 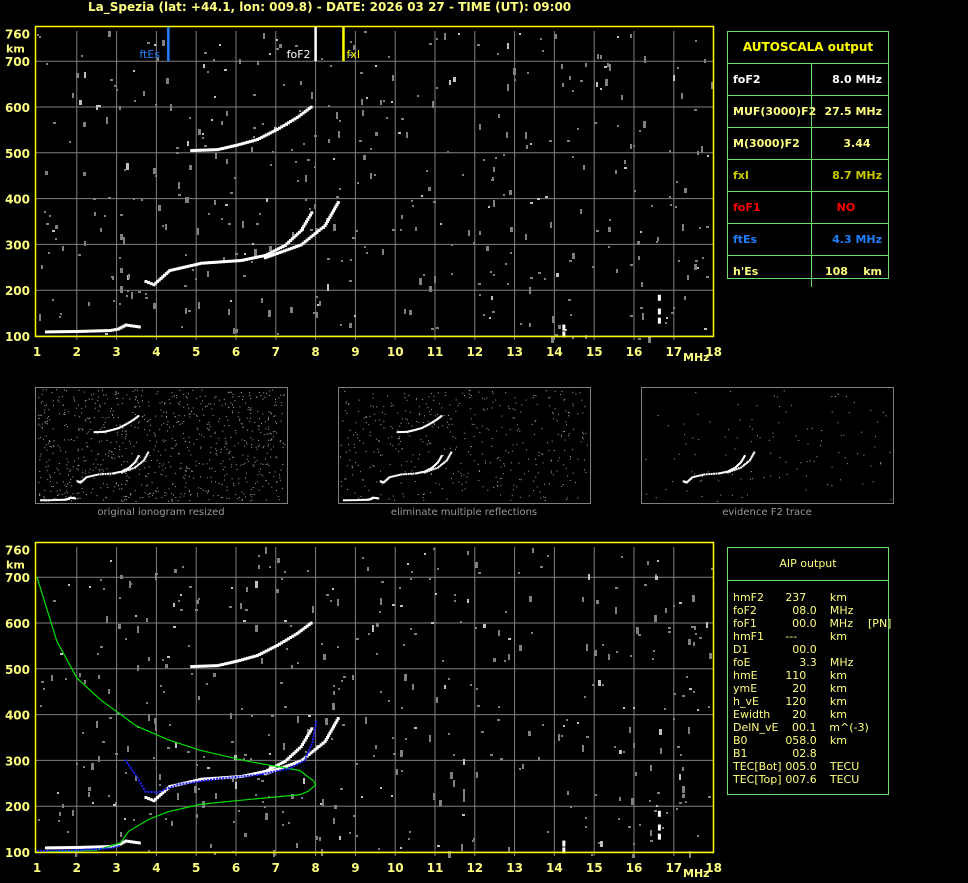 What do you see at coordinates (849, 727) in the screenshot?
I see `aip-cell: m^(-3)` at bounding box center [849, 727].